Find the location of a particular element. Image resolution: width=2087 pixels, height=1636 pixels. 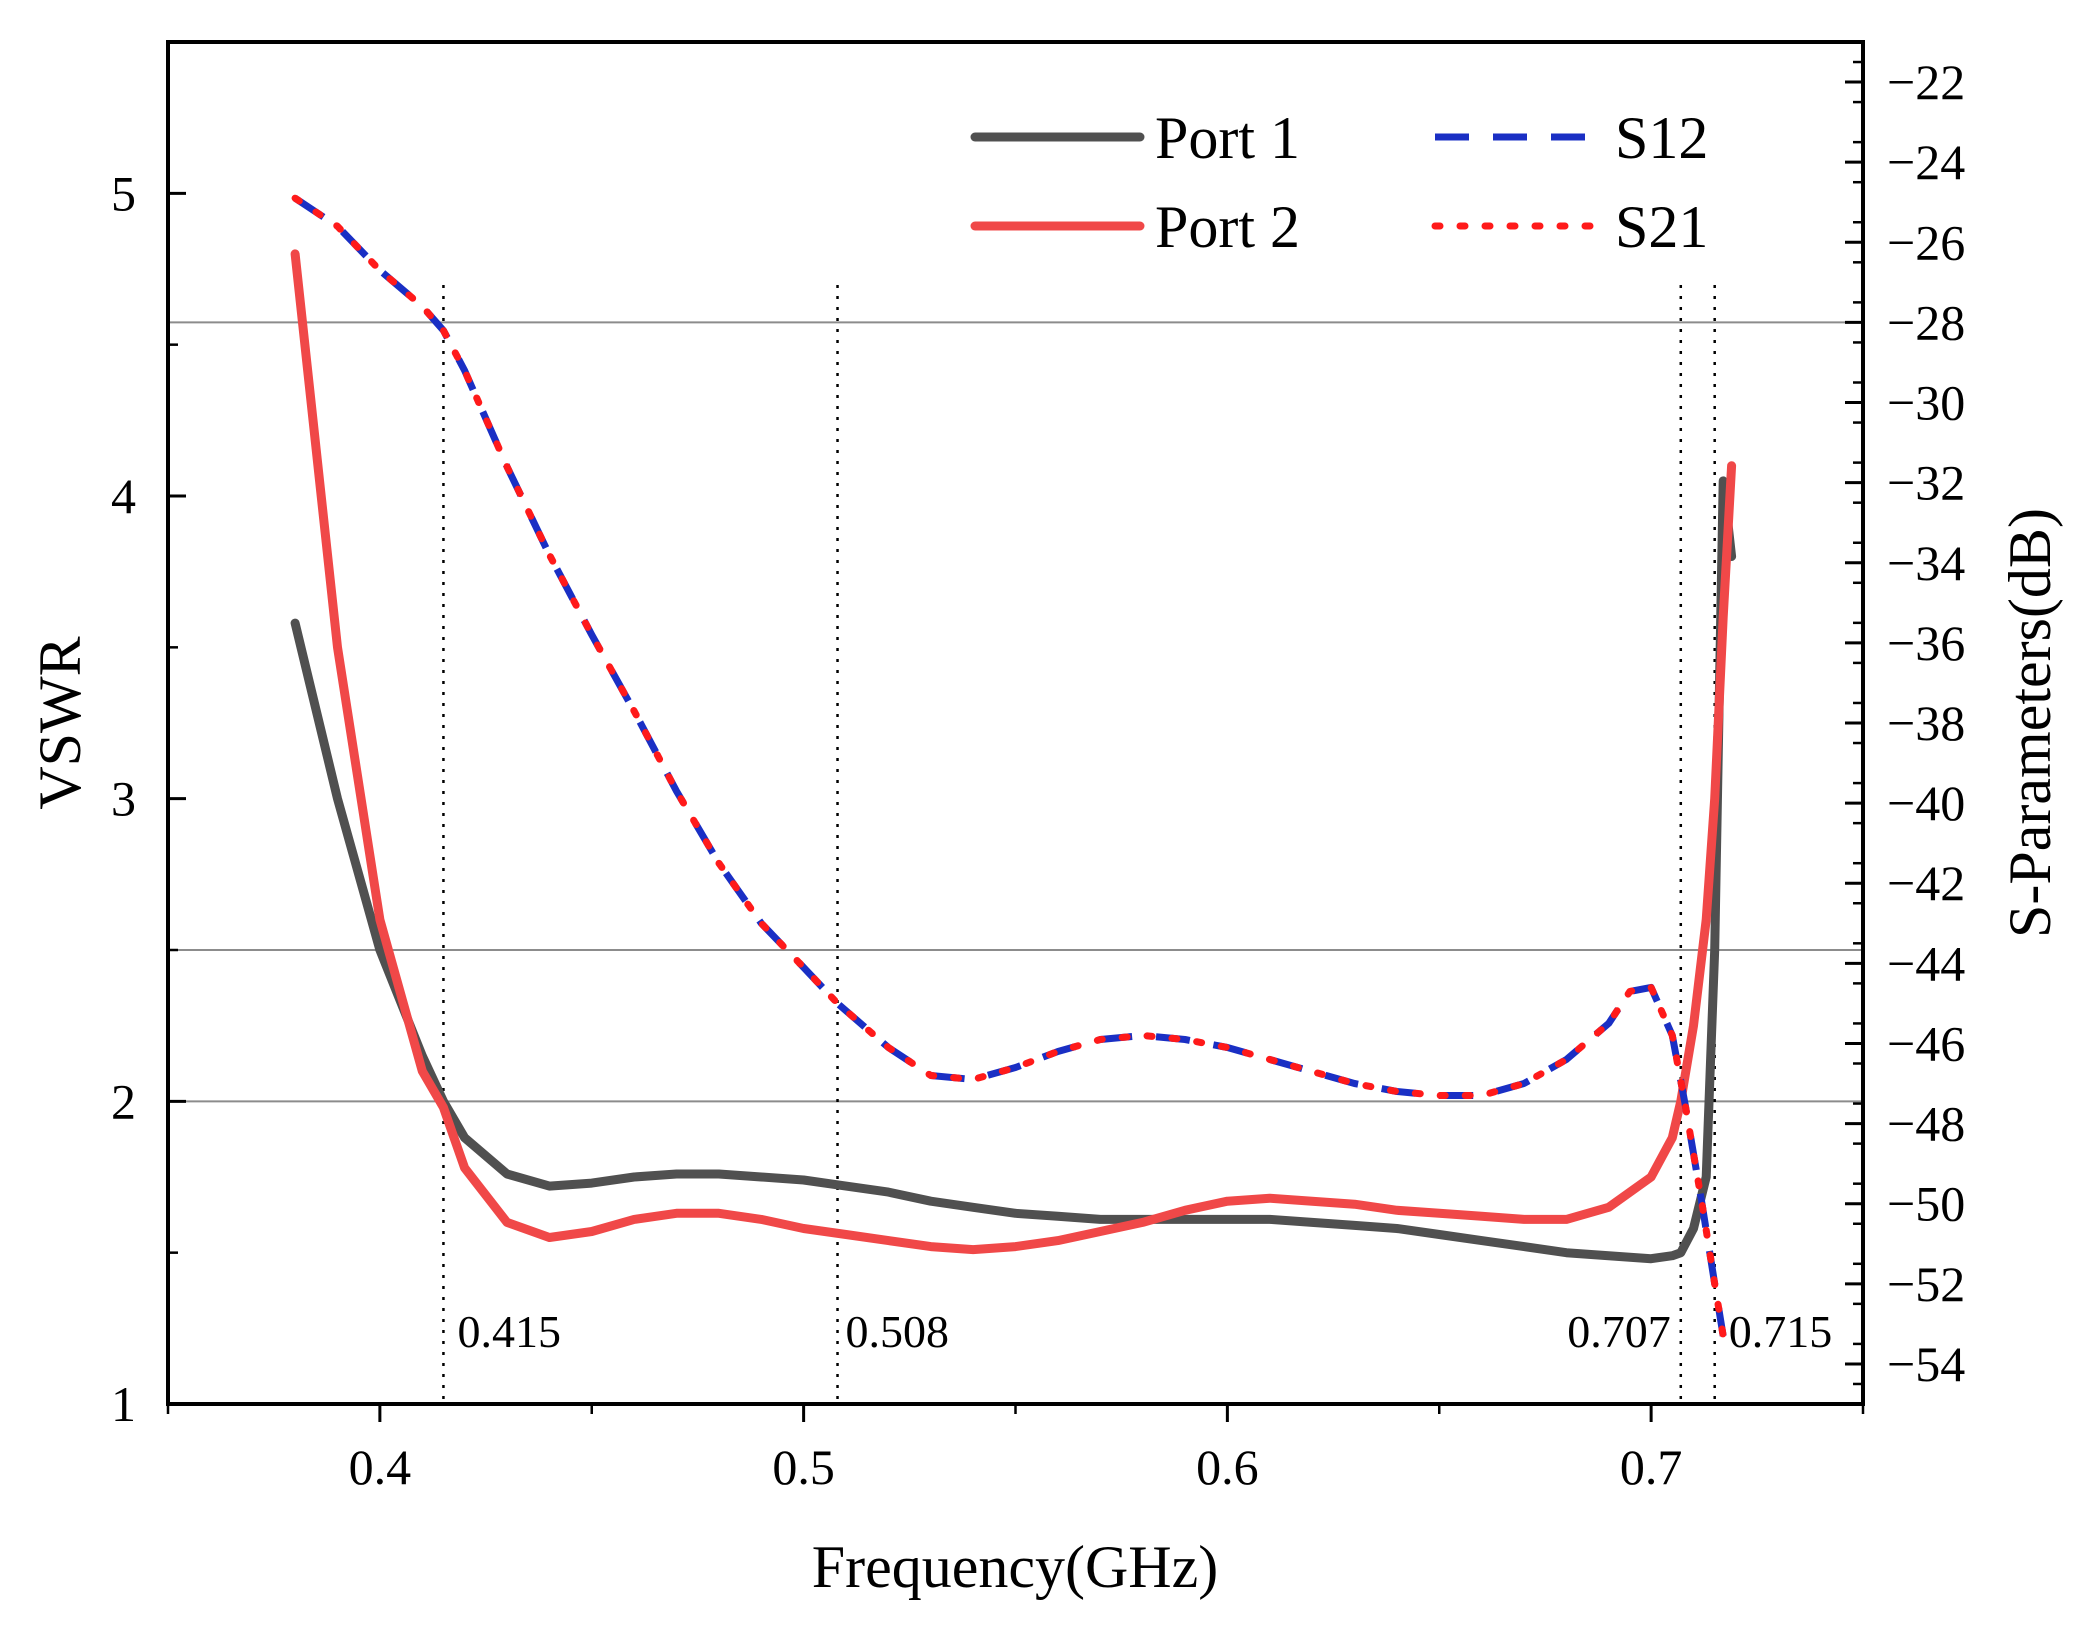

y-left-tick-label: 5 is located at coordinates (123, 193).